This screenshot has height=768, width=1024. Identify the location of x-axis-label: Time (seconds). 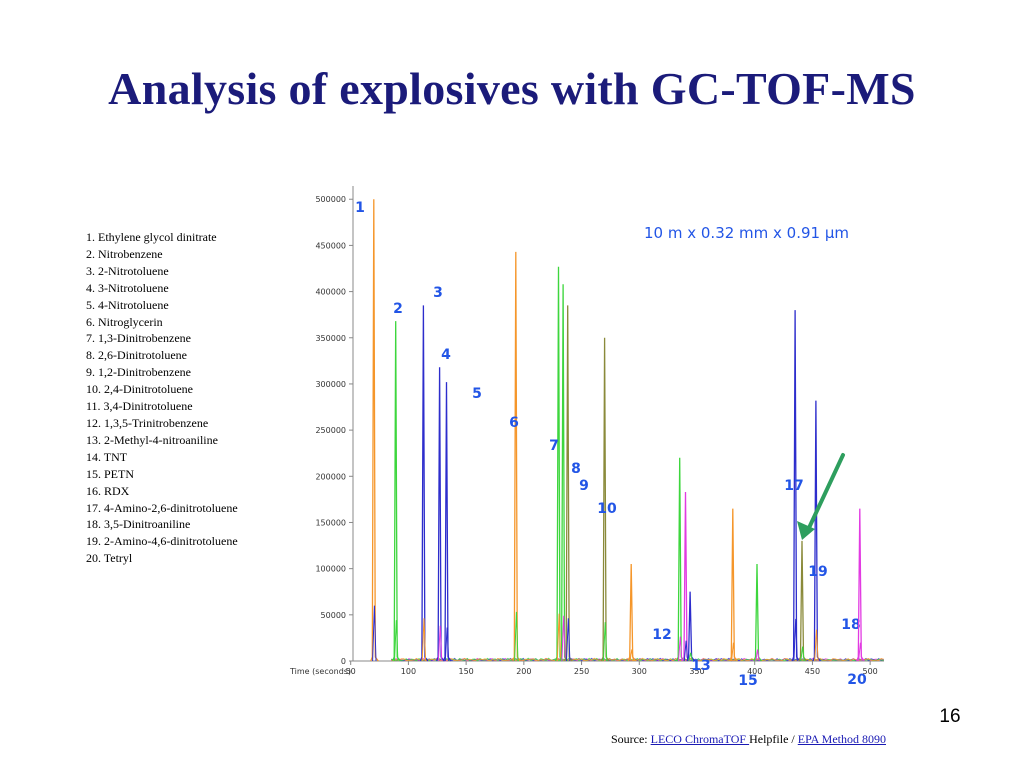
(320, 671).